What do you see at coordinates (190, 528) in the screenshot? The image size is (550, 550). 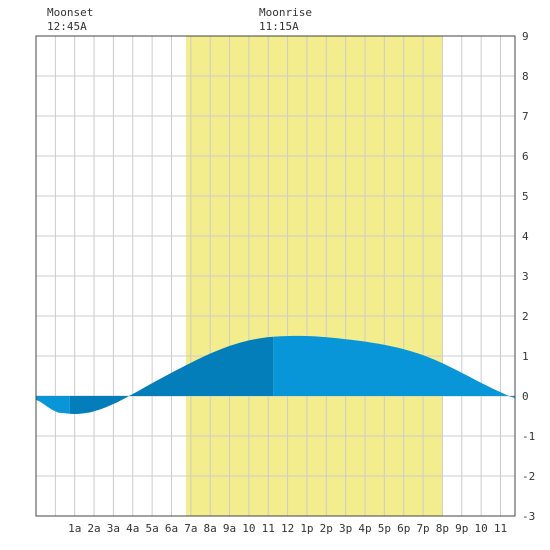 I see `x-tick-label: 7a` at bounding box center [190, 528].